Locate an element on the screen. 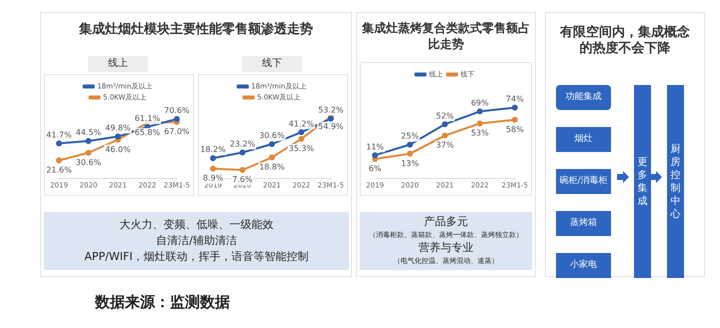 The width and height of the screenshot is (720, 328). chart-title: 集成灶烟灶模块主要性能零售额渗透走势 is located at coordinates (196, 29).